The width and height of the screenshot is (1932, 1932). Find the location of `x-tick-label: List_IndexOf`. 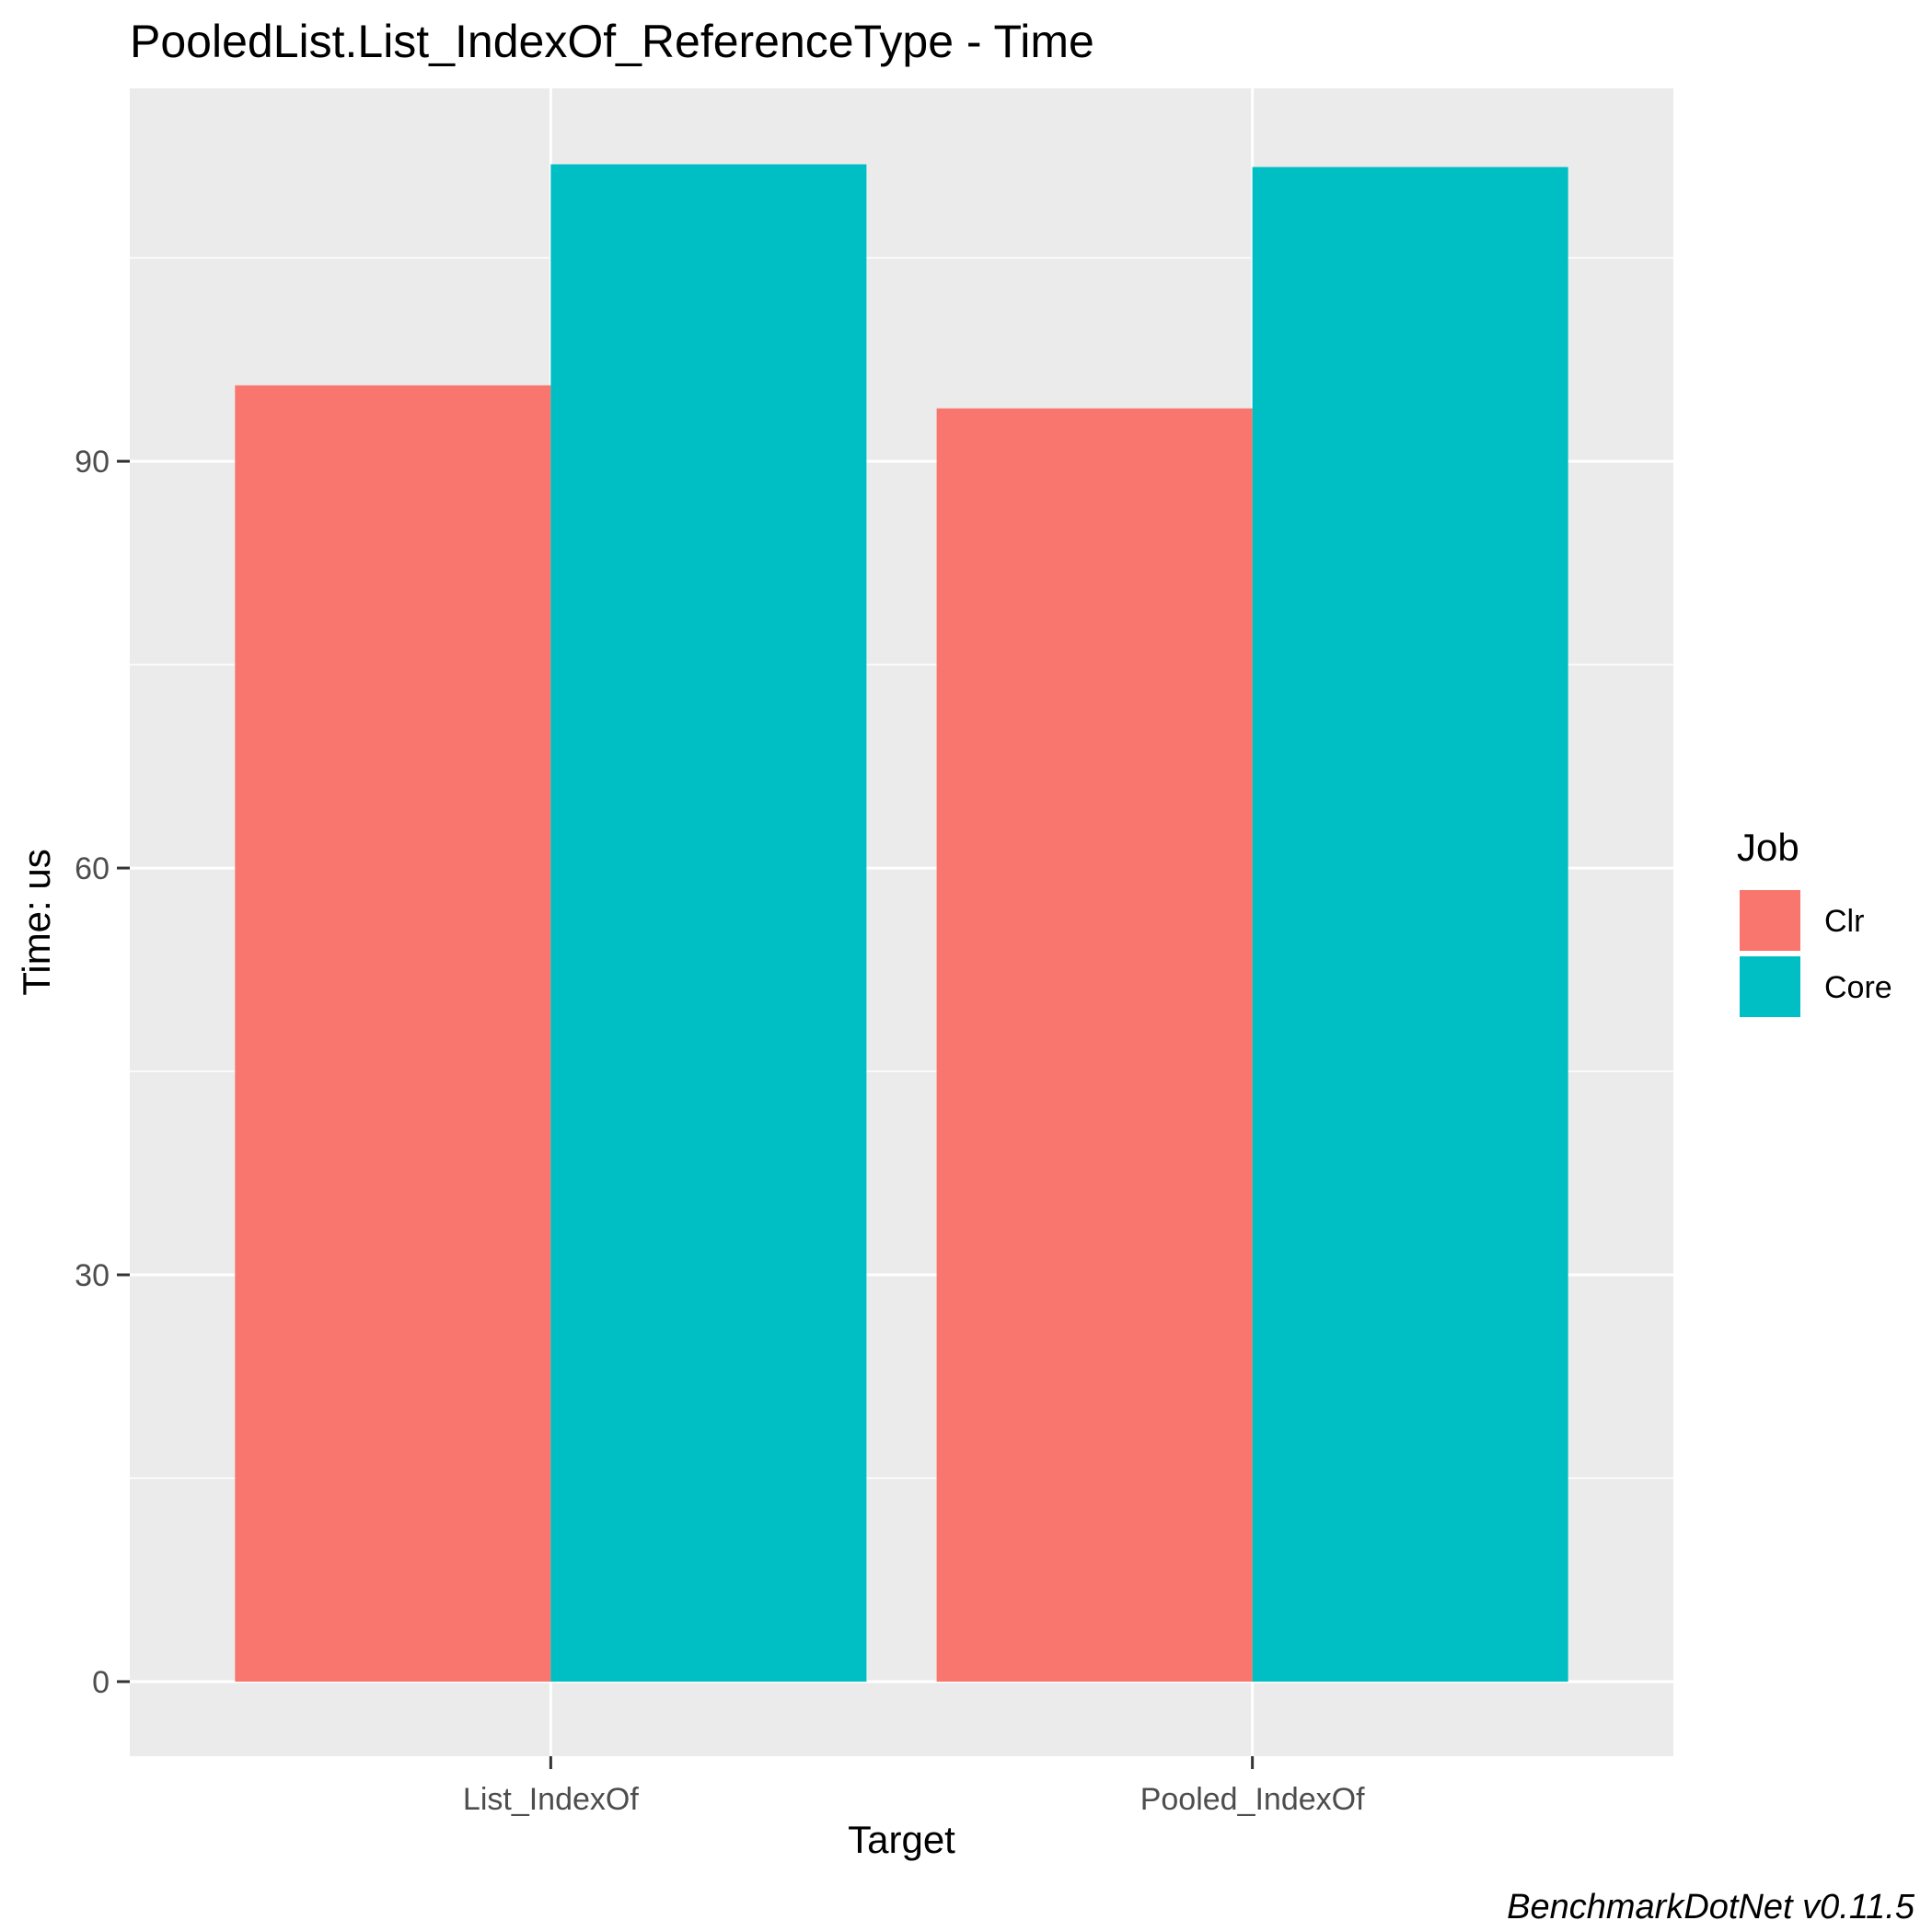

x-tick-label: List_IndexOf is located at coordinates (551, 1800).